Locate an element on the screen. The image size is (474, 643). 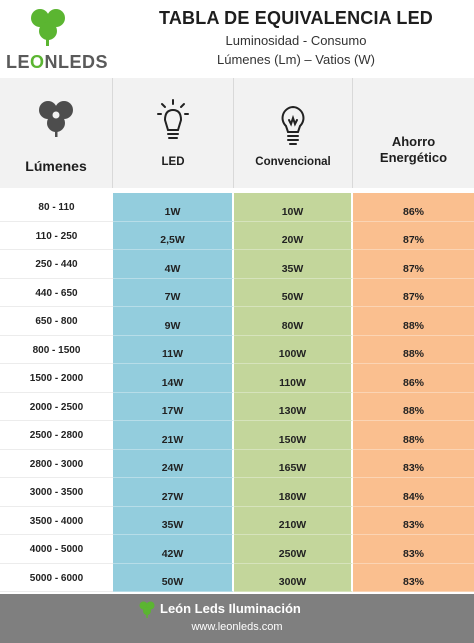
table-row: 4000 - 5000 42W 250W 83% is located at coordinates (237, 549).